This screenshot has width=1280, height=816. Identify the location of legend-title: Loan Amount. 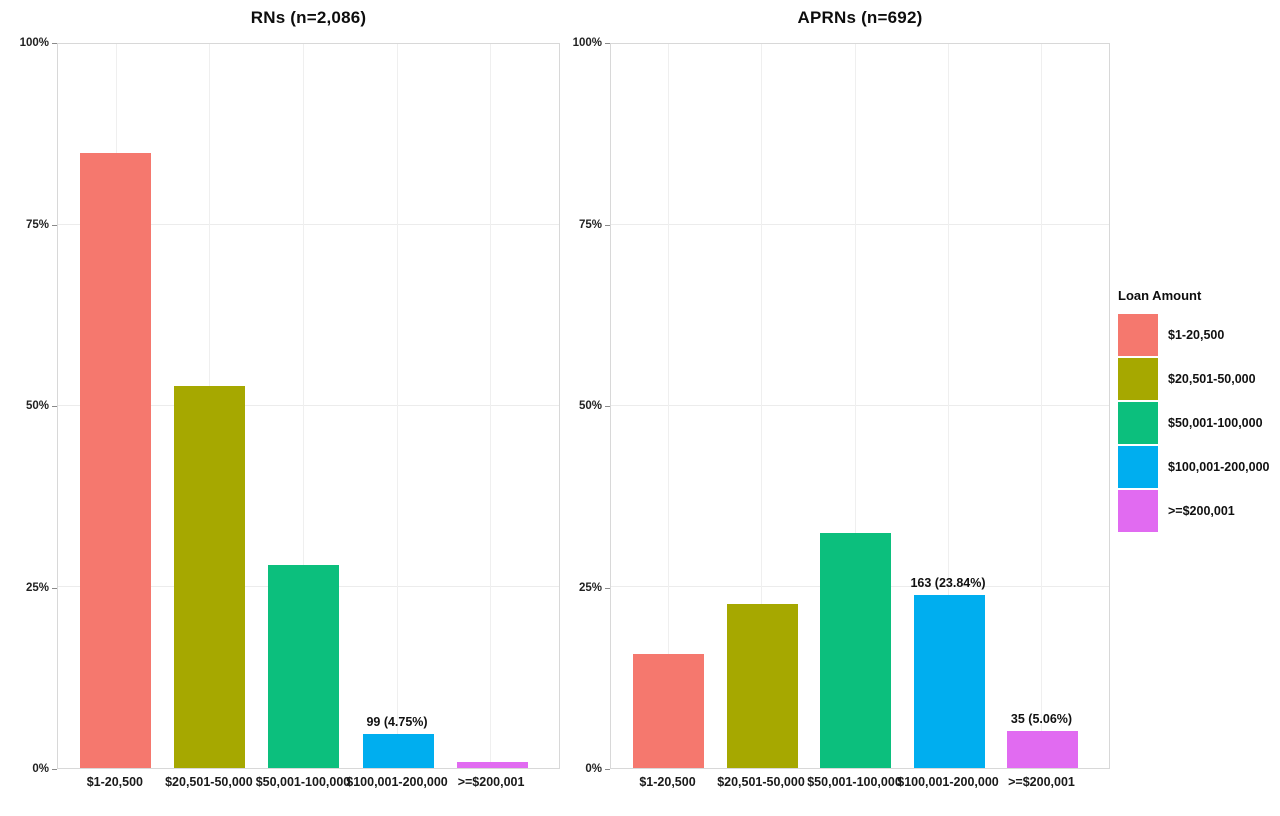
(1160, 295).